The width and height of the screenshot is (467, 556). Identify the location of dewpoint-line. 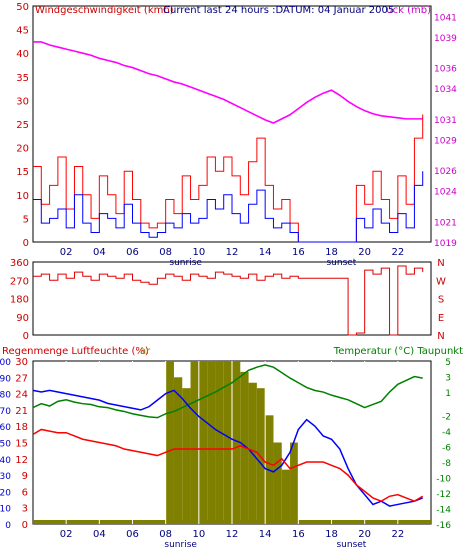
(228, 465).